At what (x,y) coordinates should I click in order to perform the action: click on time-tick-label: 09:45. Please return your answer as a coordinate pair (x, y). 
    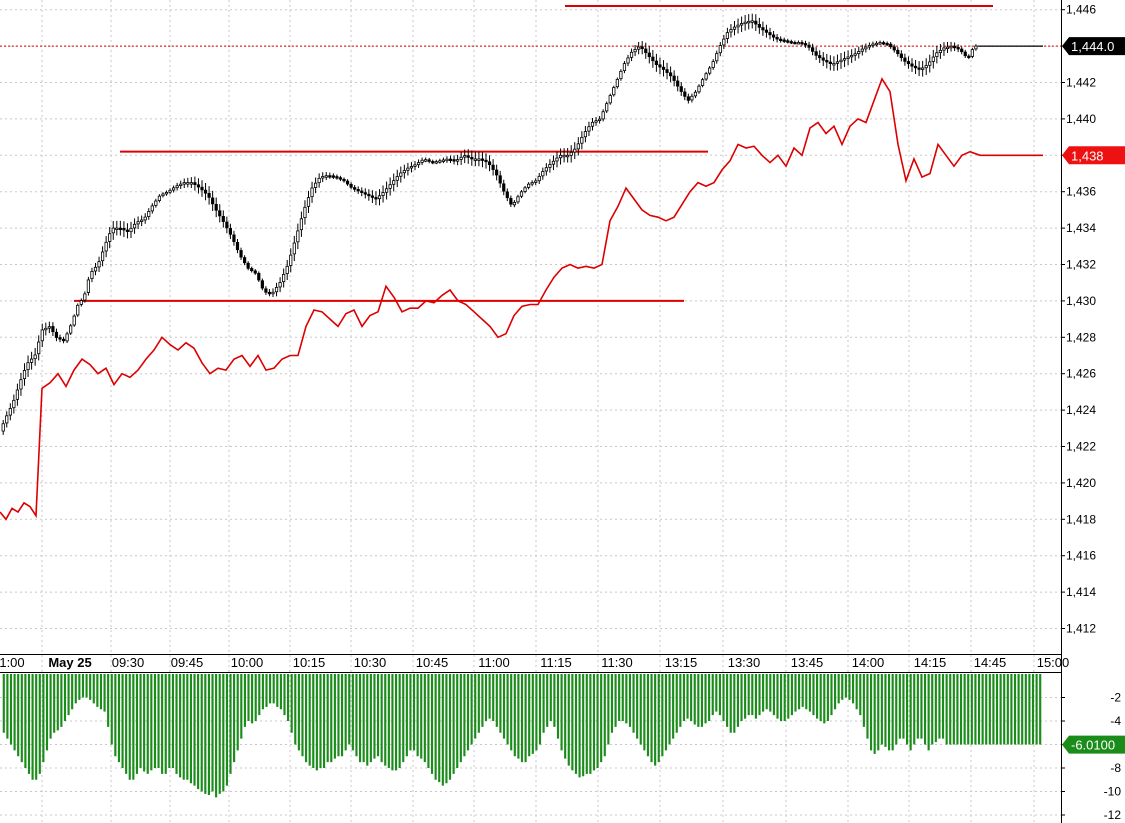
    Looking at the image, I should click on (187, 662).